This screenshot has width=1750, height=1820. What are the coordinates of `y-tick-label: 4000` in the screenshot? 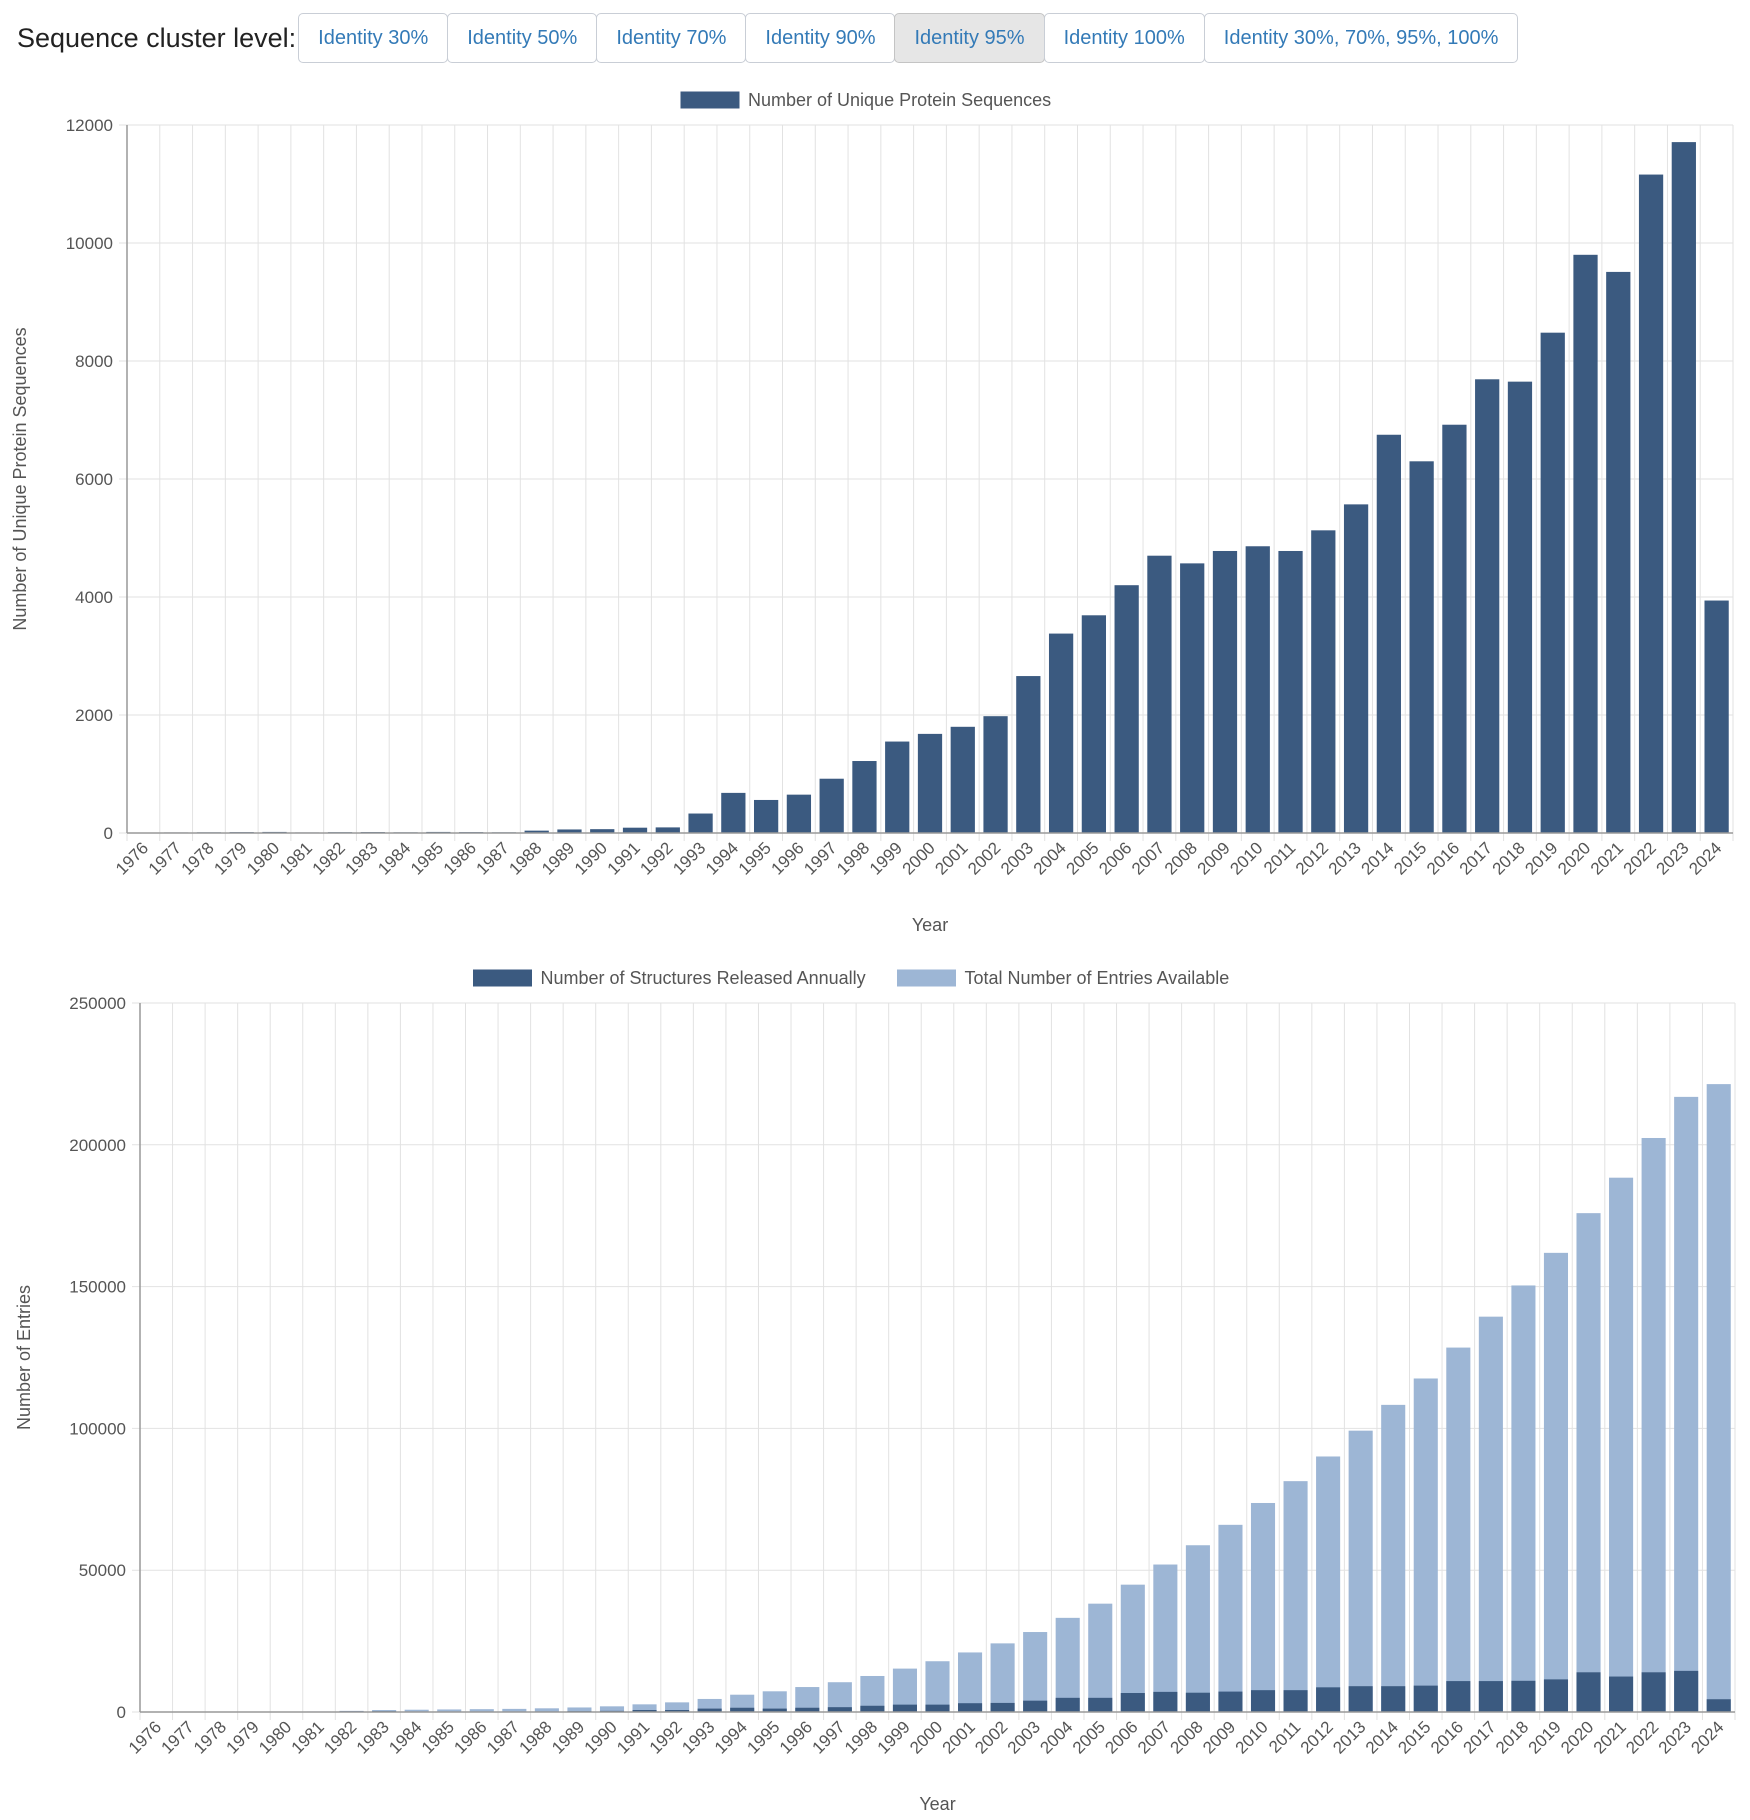 It's located at (94, 597).